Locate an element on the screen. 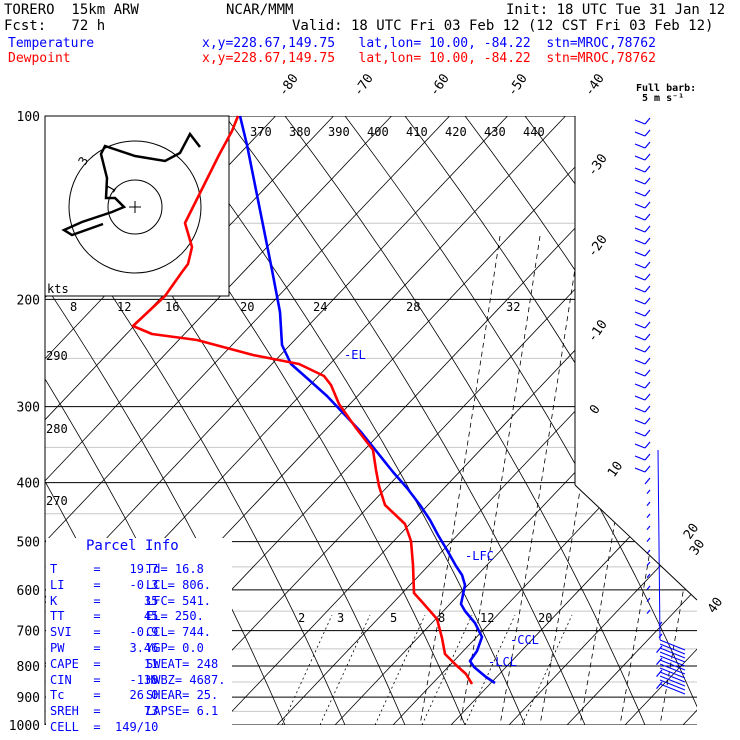 The height and width of the screenshot is (740, 740). hodo-speed-label: 32 is located at coordinates (513, 307).